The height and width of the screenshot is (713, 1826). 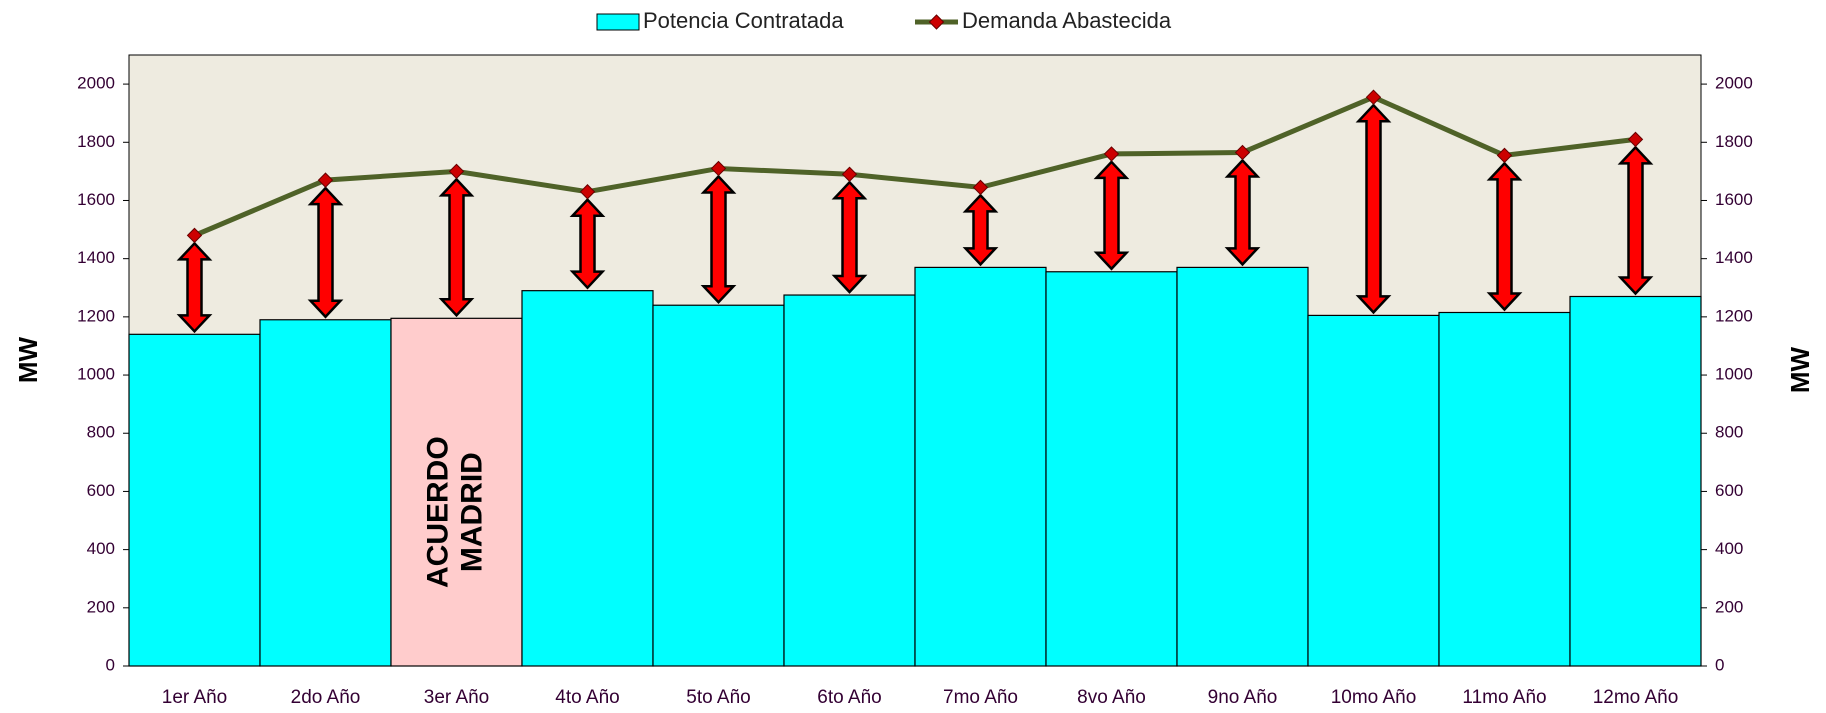 I want to click on y-tick-label: 1200, so click(x=96, y=315).